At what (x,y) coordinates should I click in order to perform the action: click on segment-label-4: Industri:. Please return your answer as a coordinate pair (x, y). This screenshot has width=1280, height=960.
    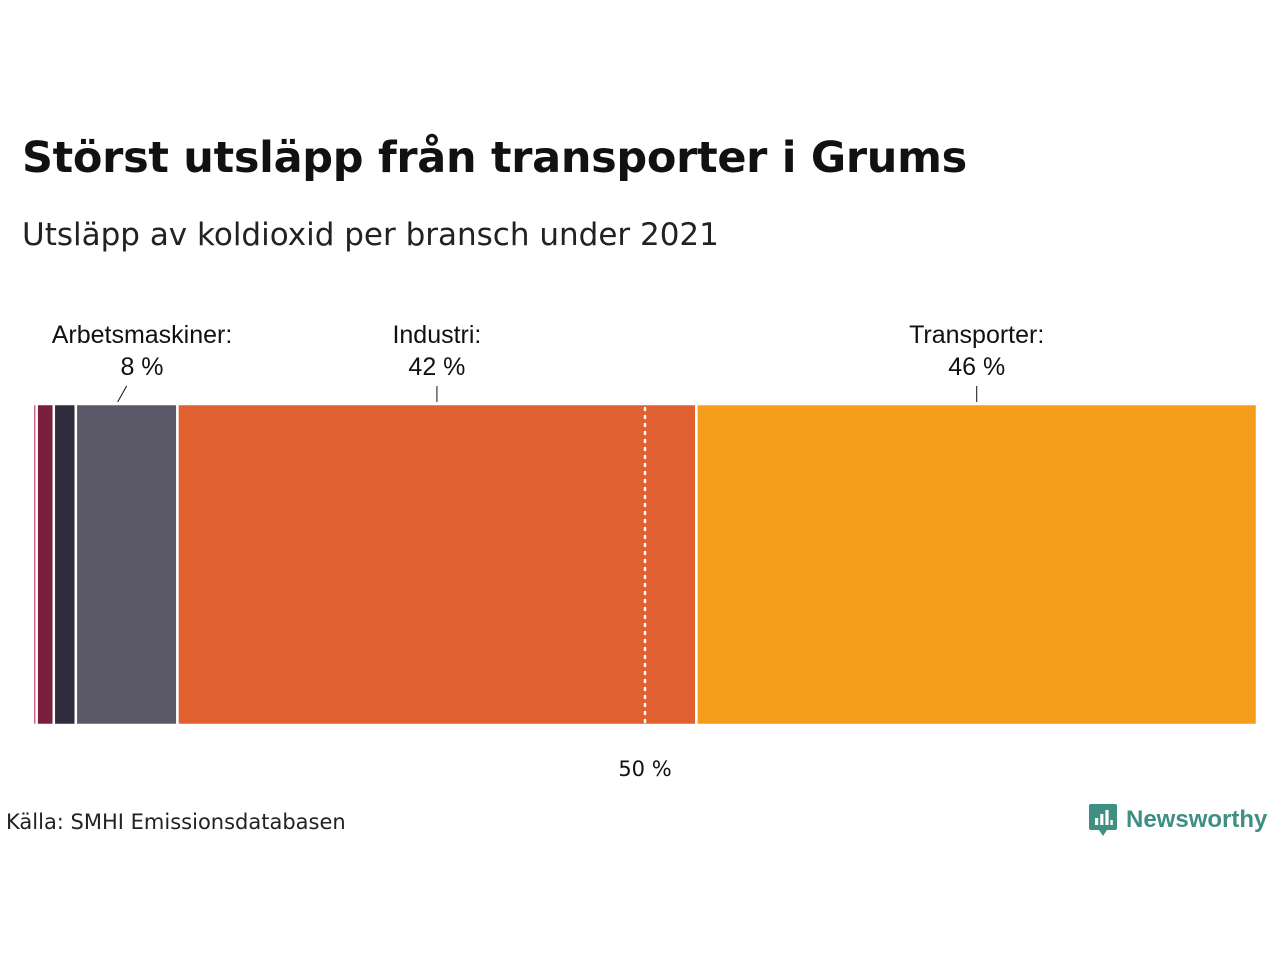
    Looking at the image, I should click on (436, 335).